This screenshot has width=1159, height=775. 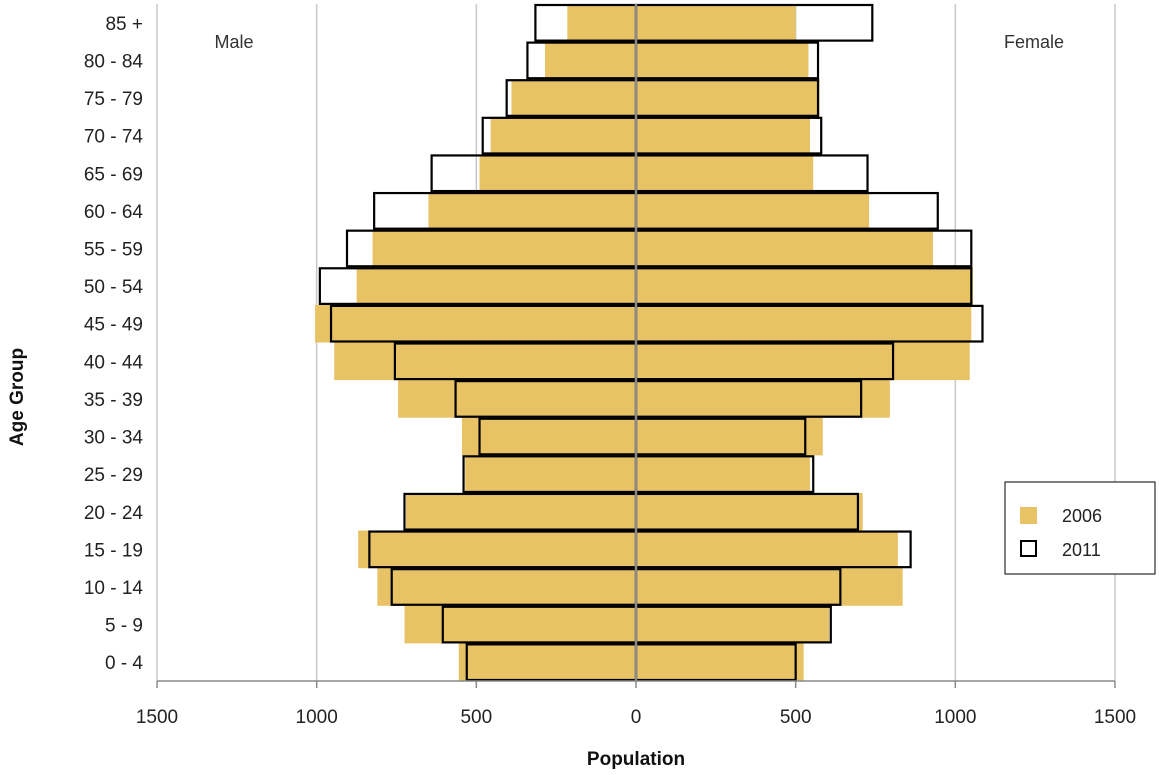 I want to click on x-tick-label-6: 1500, so click(x=1115, y=717).